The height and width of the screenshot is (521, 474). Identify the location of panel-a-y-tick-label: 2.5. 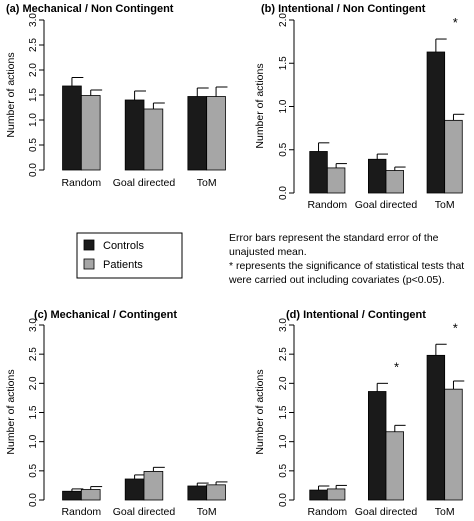
(33, 45).